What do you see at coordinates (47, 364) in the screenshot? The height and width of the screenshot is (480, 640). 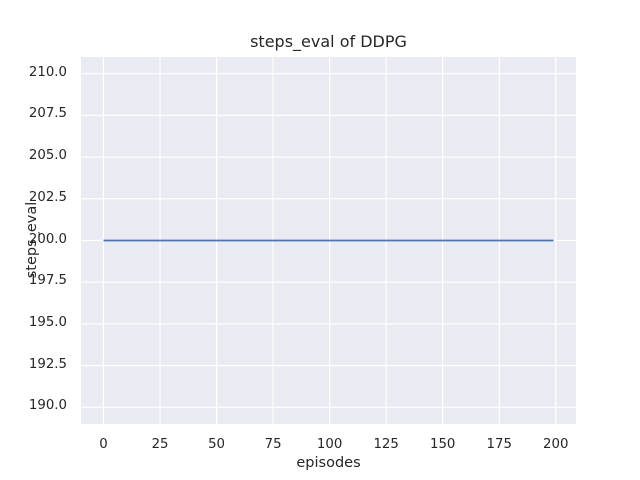 I see `y-tick-label: 192.5` at bounding box center [47, 364].